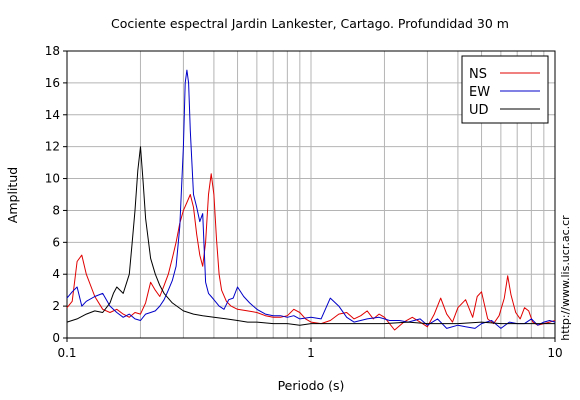  I want to click on x-tick-label: 0.1, so click(66, 353).